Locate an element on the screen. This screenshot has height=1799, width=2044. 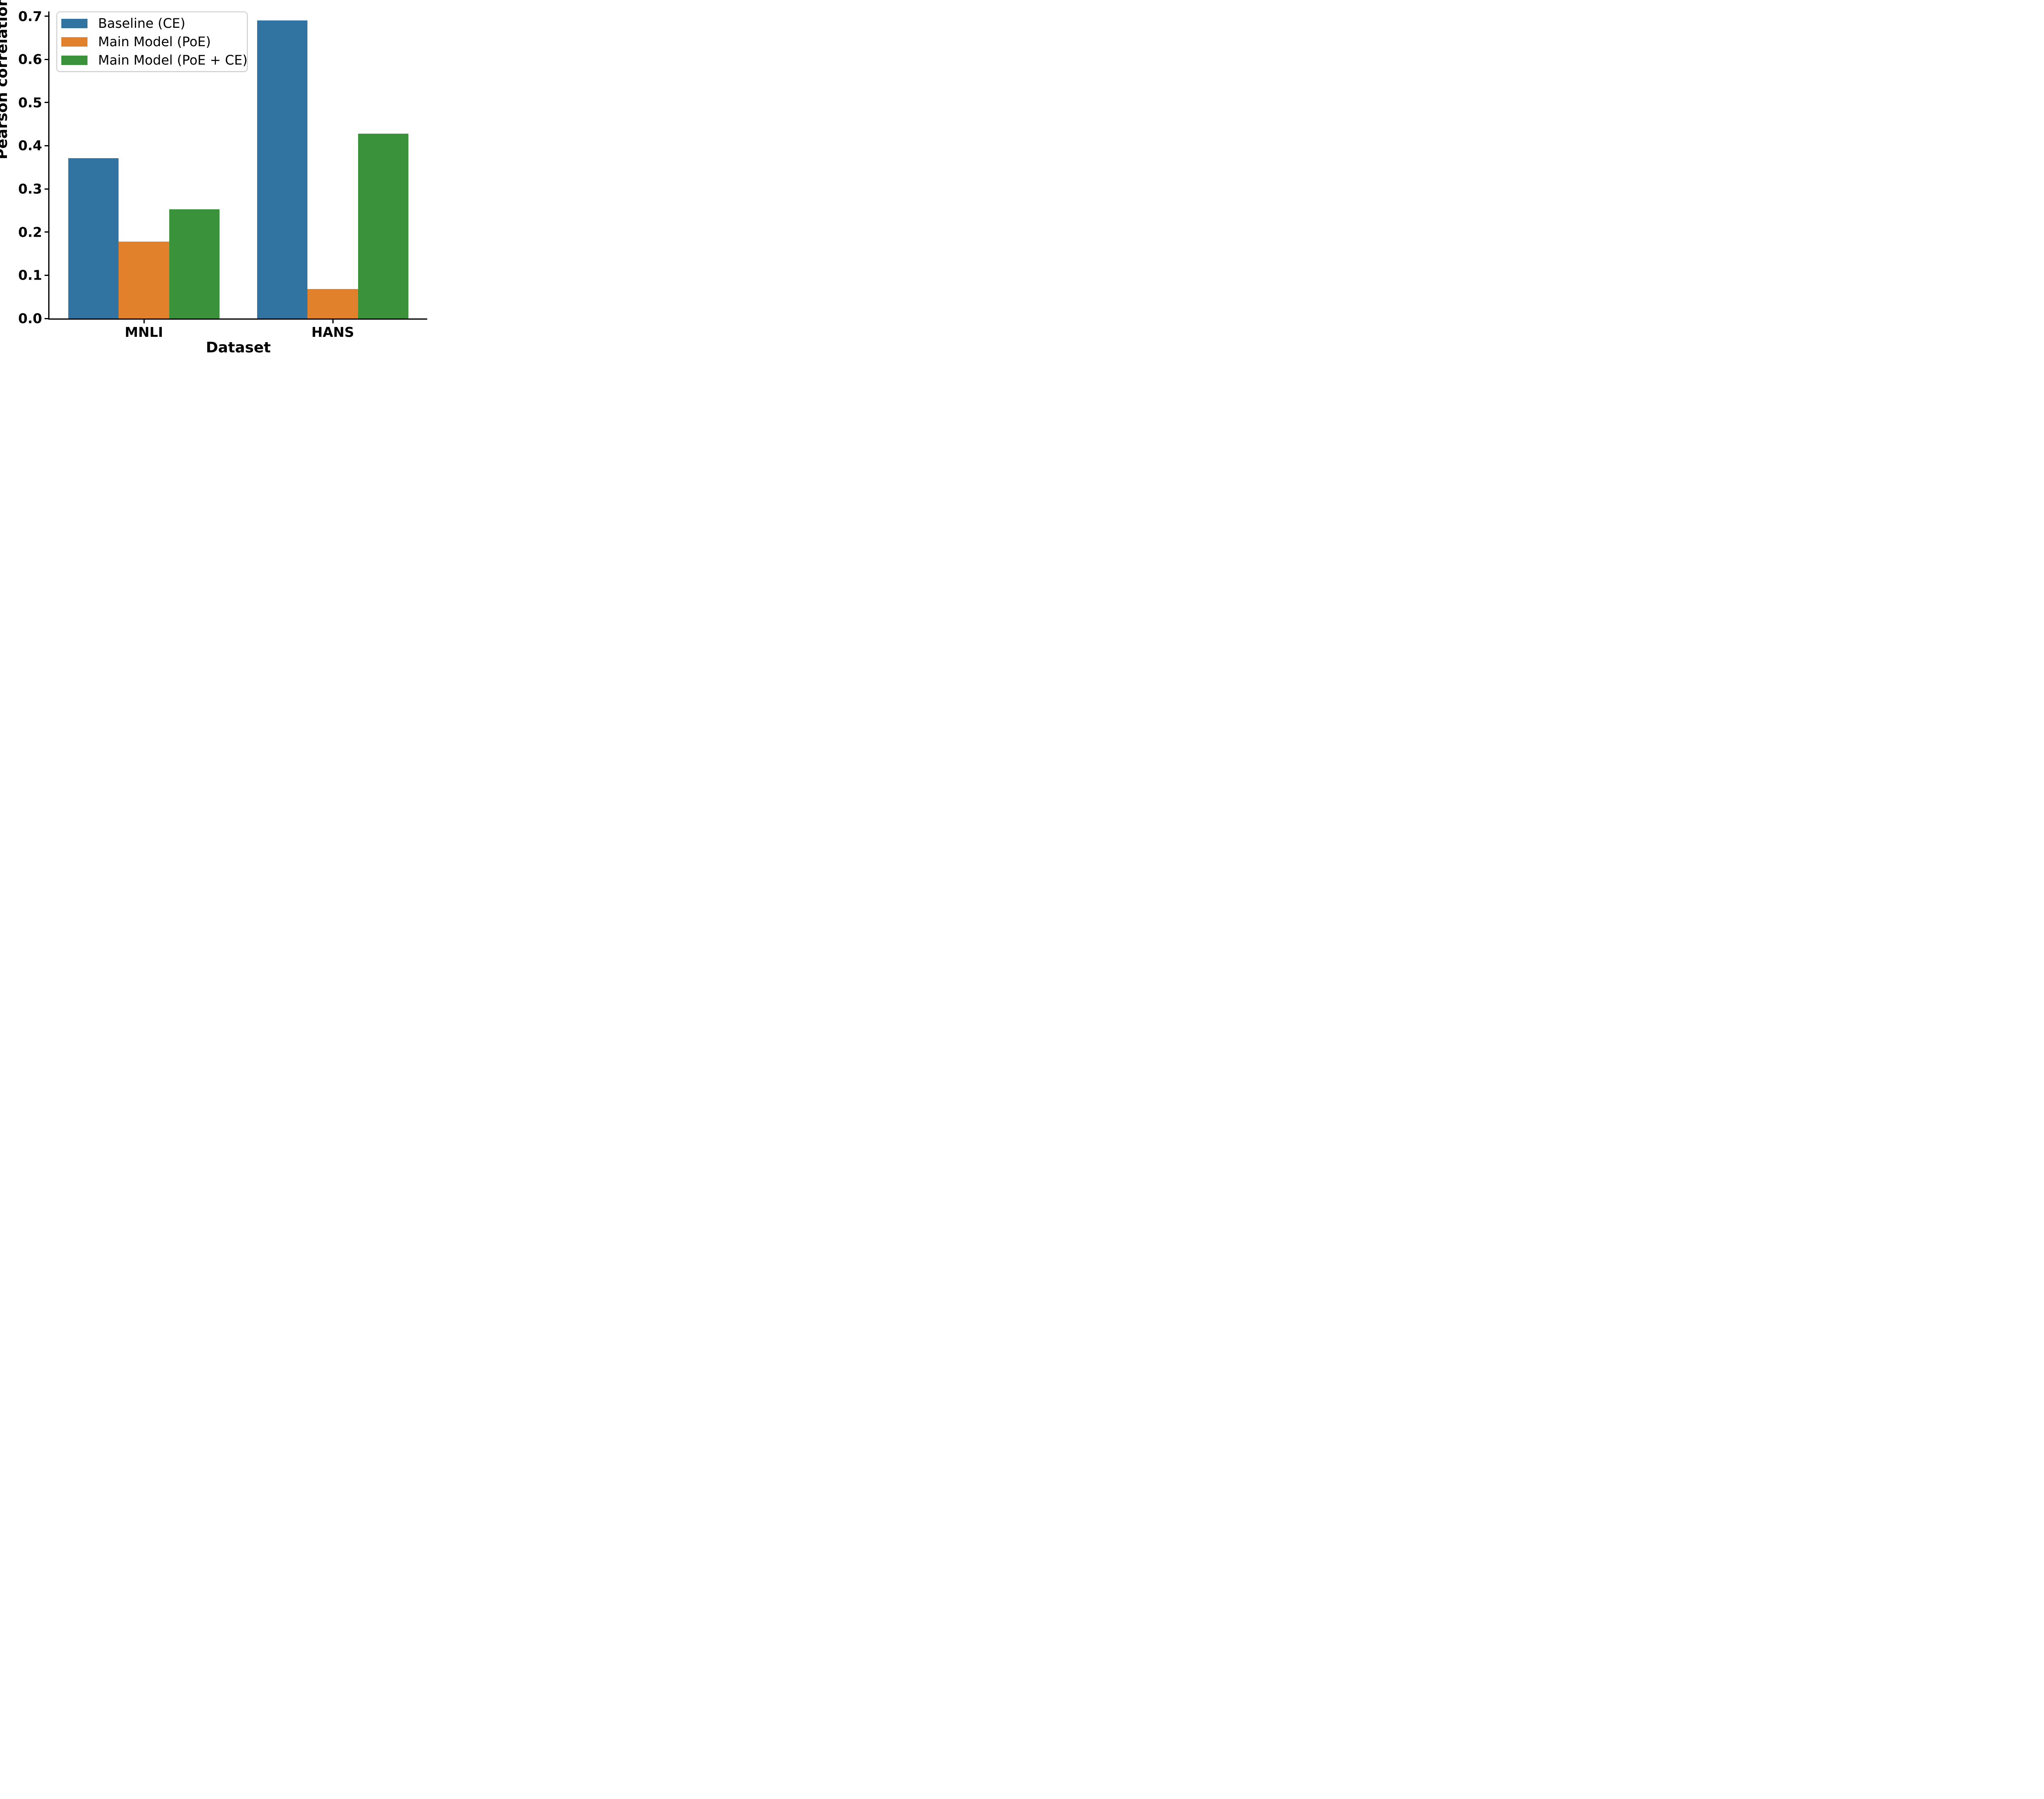
y-tick-label: 0.2 is located at coordinates (30, 232).